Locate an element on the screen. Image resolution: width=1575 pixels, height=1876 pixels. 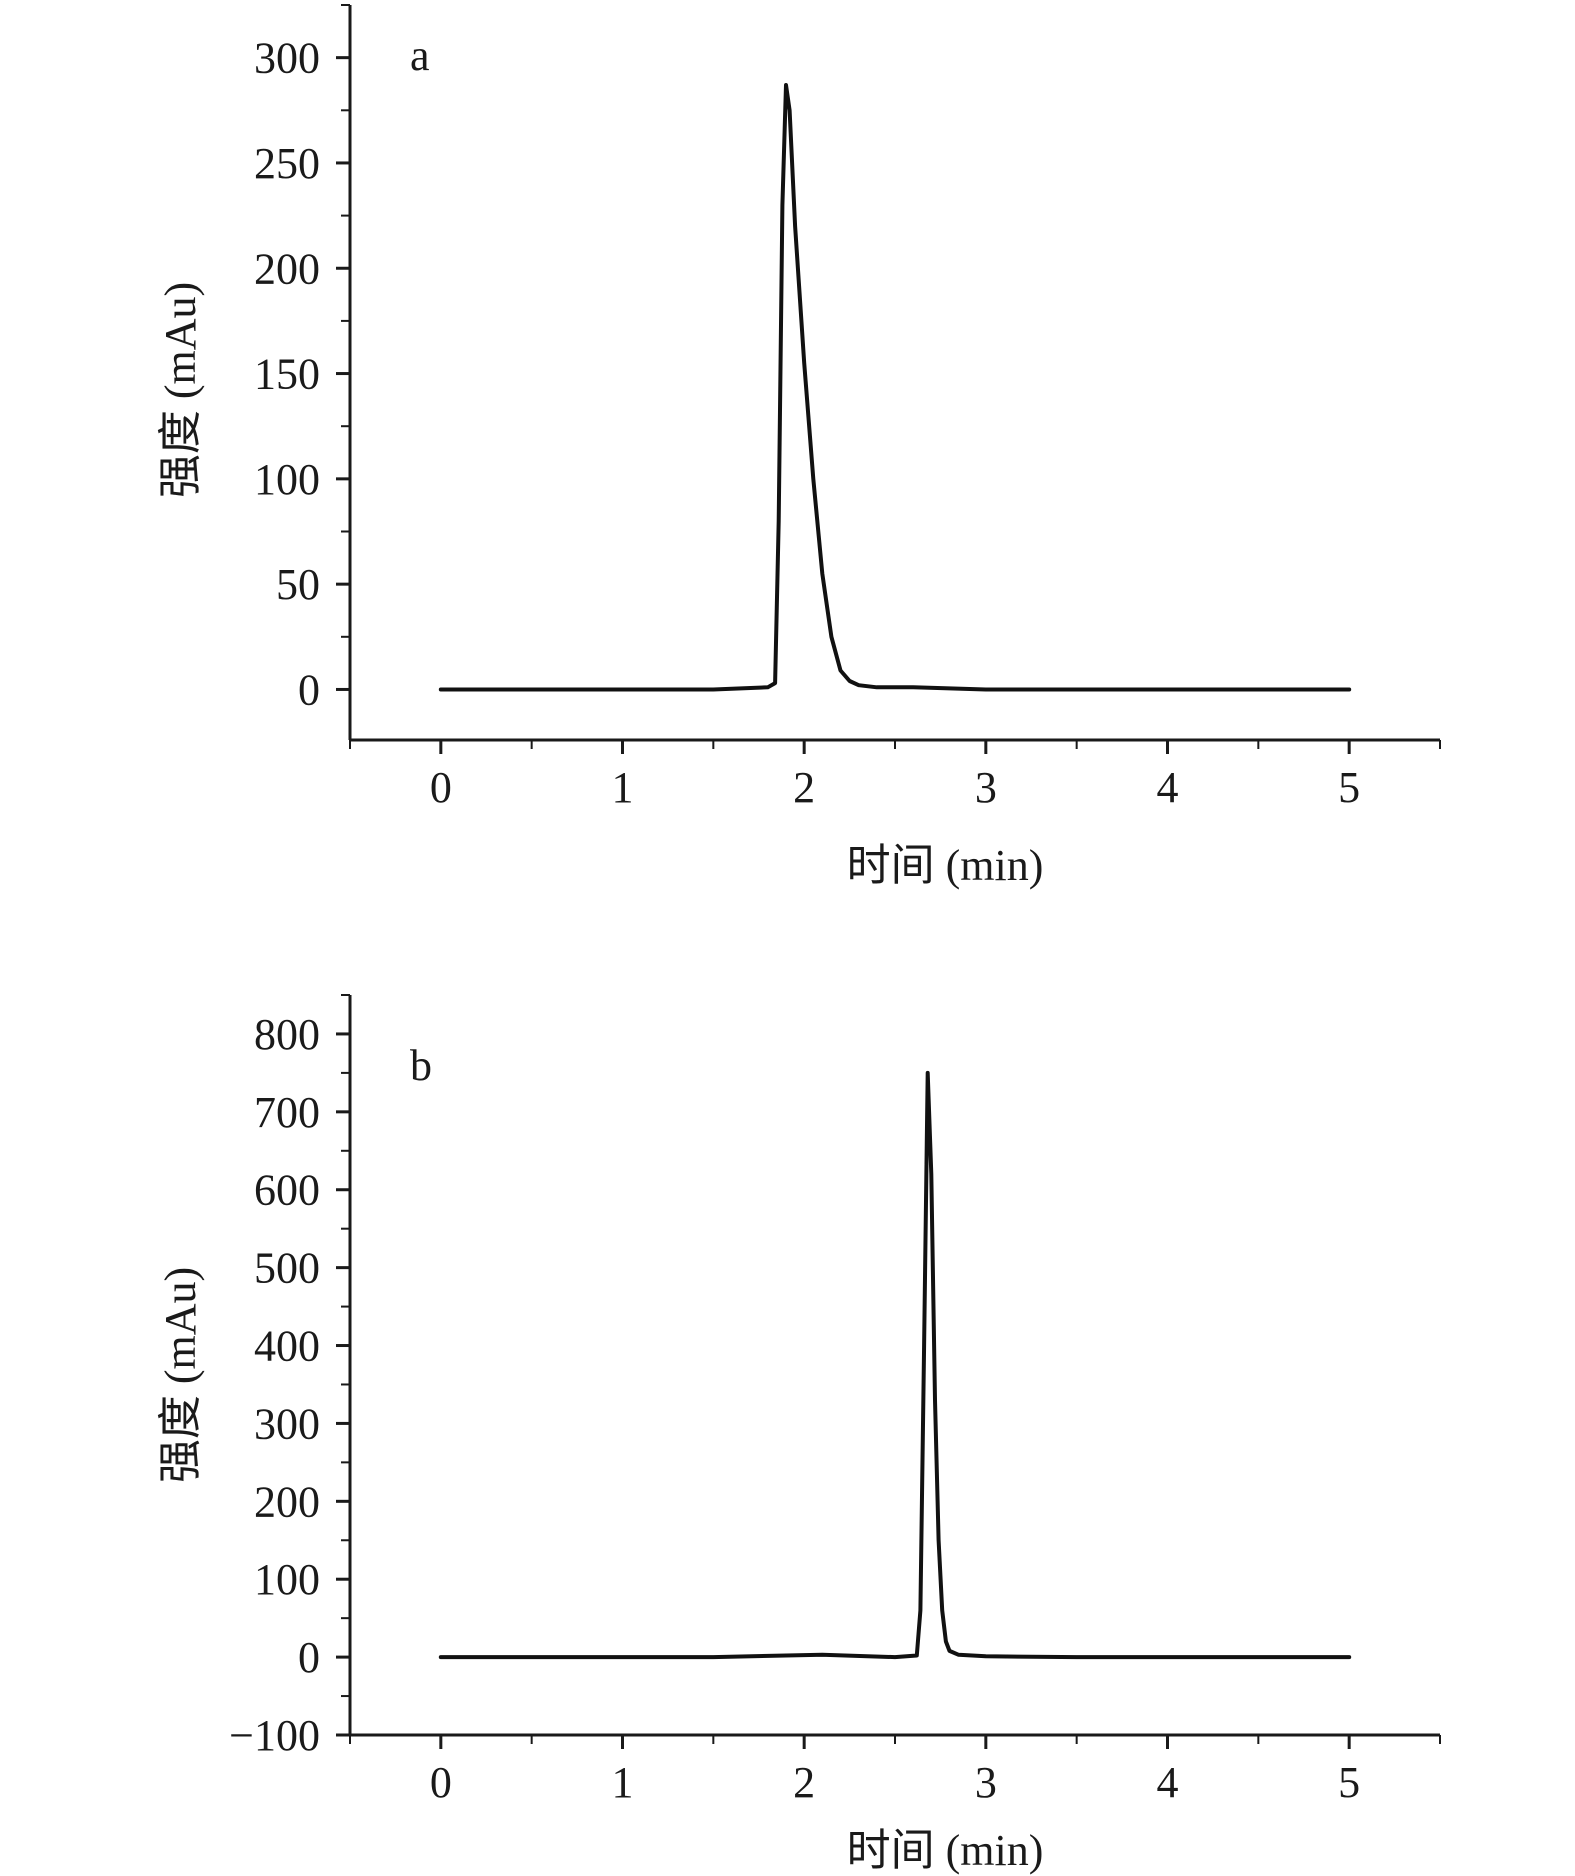
y-tick-label: 150 is located at coordinates (287, 374).